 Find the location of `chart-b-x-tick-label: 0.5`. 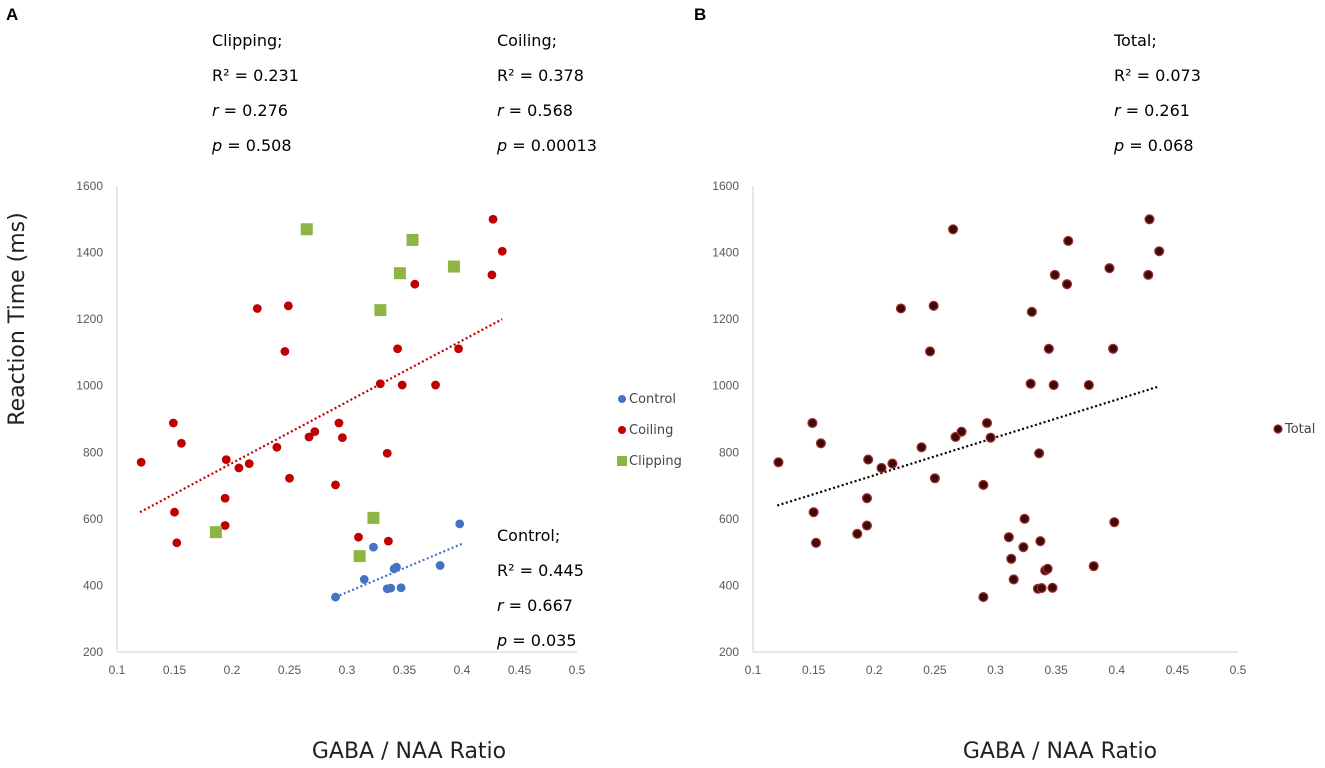

chart-b-x-tick-label: 0.5 is located at coordinates (1238, 670).